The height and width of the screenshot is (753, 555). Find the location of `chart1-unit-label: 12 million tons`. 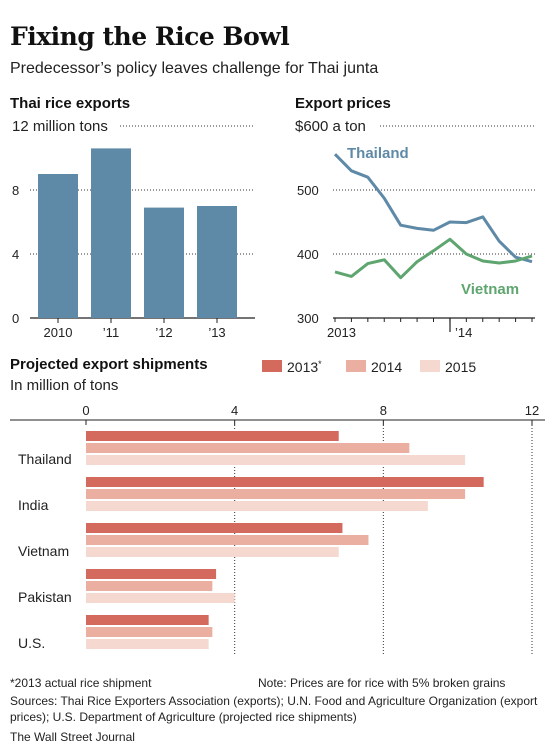

chart1-unit-label: 12 million tons is located at coordinates (60, 126).